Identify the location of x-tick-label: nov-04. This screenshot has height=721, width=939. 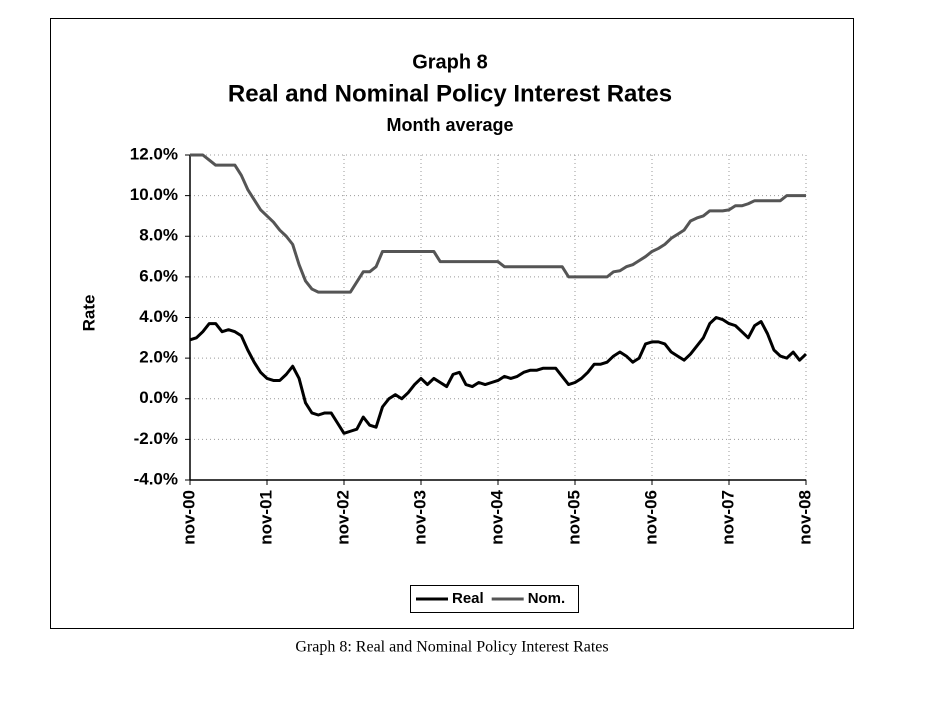
(496, 516).